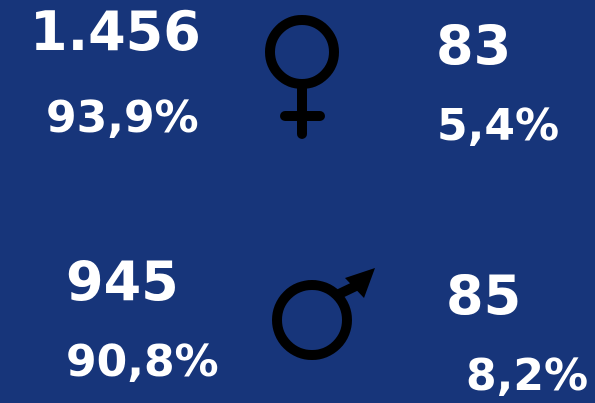  I want to click on female-pct-right: 5,4%, so click(498, 125).